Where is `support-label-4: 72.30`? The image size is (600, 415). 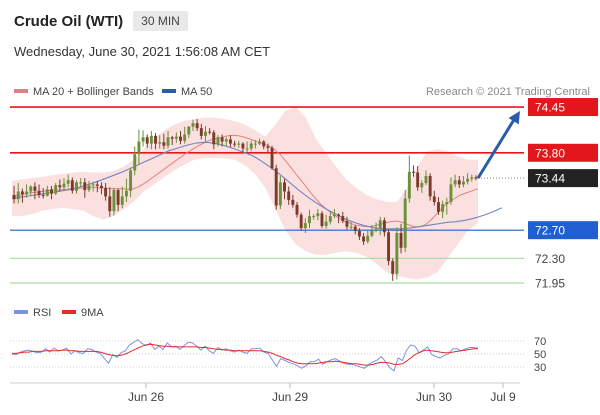
support-label-4: 72.30 is located at coordinates (550, 259).